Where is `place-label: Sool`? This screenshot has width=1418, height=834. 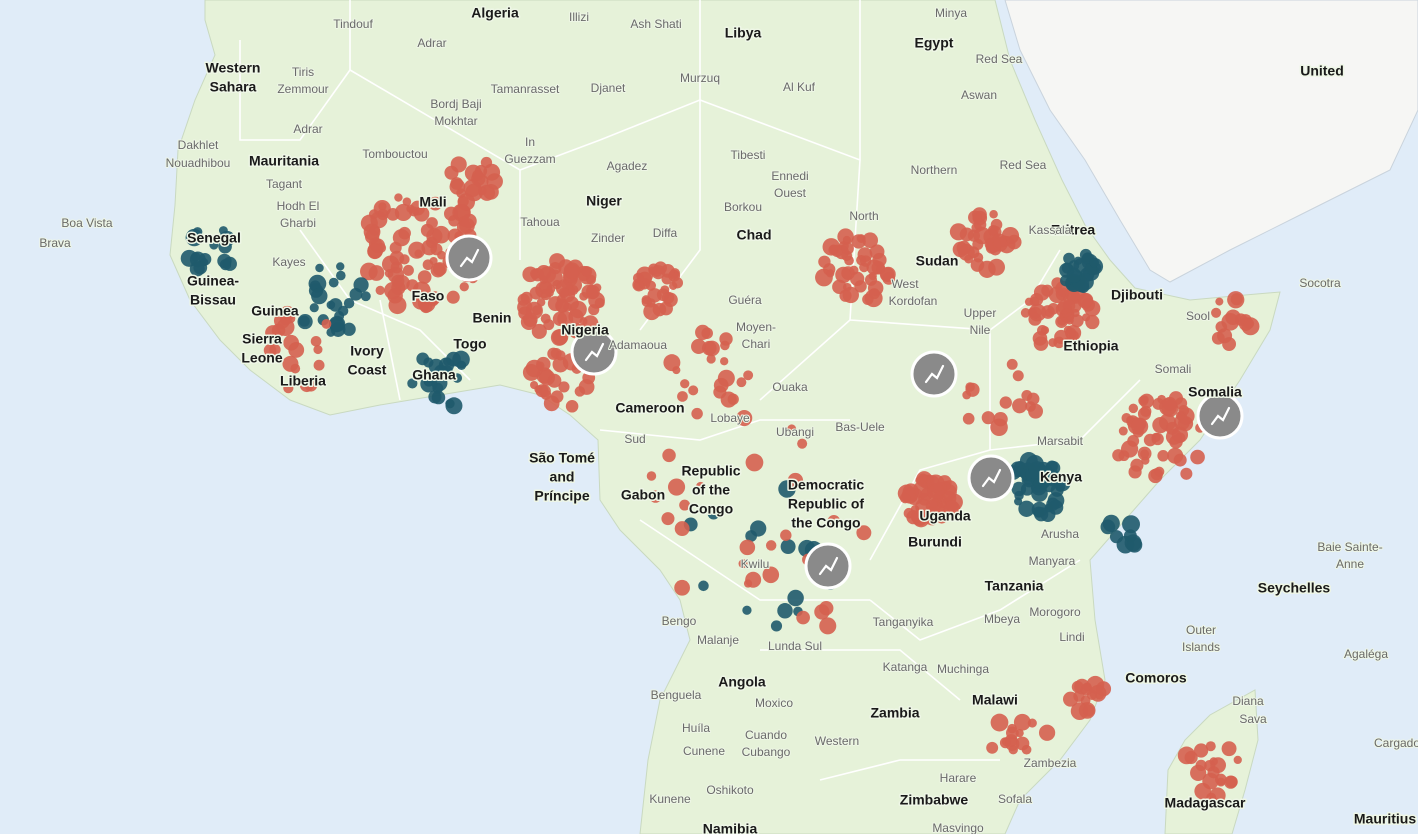 place-label: Sool is located at coordinates (1198, 316).